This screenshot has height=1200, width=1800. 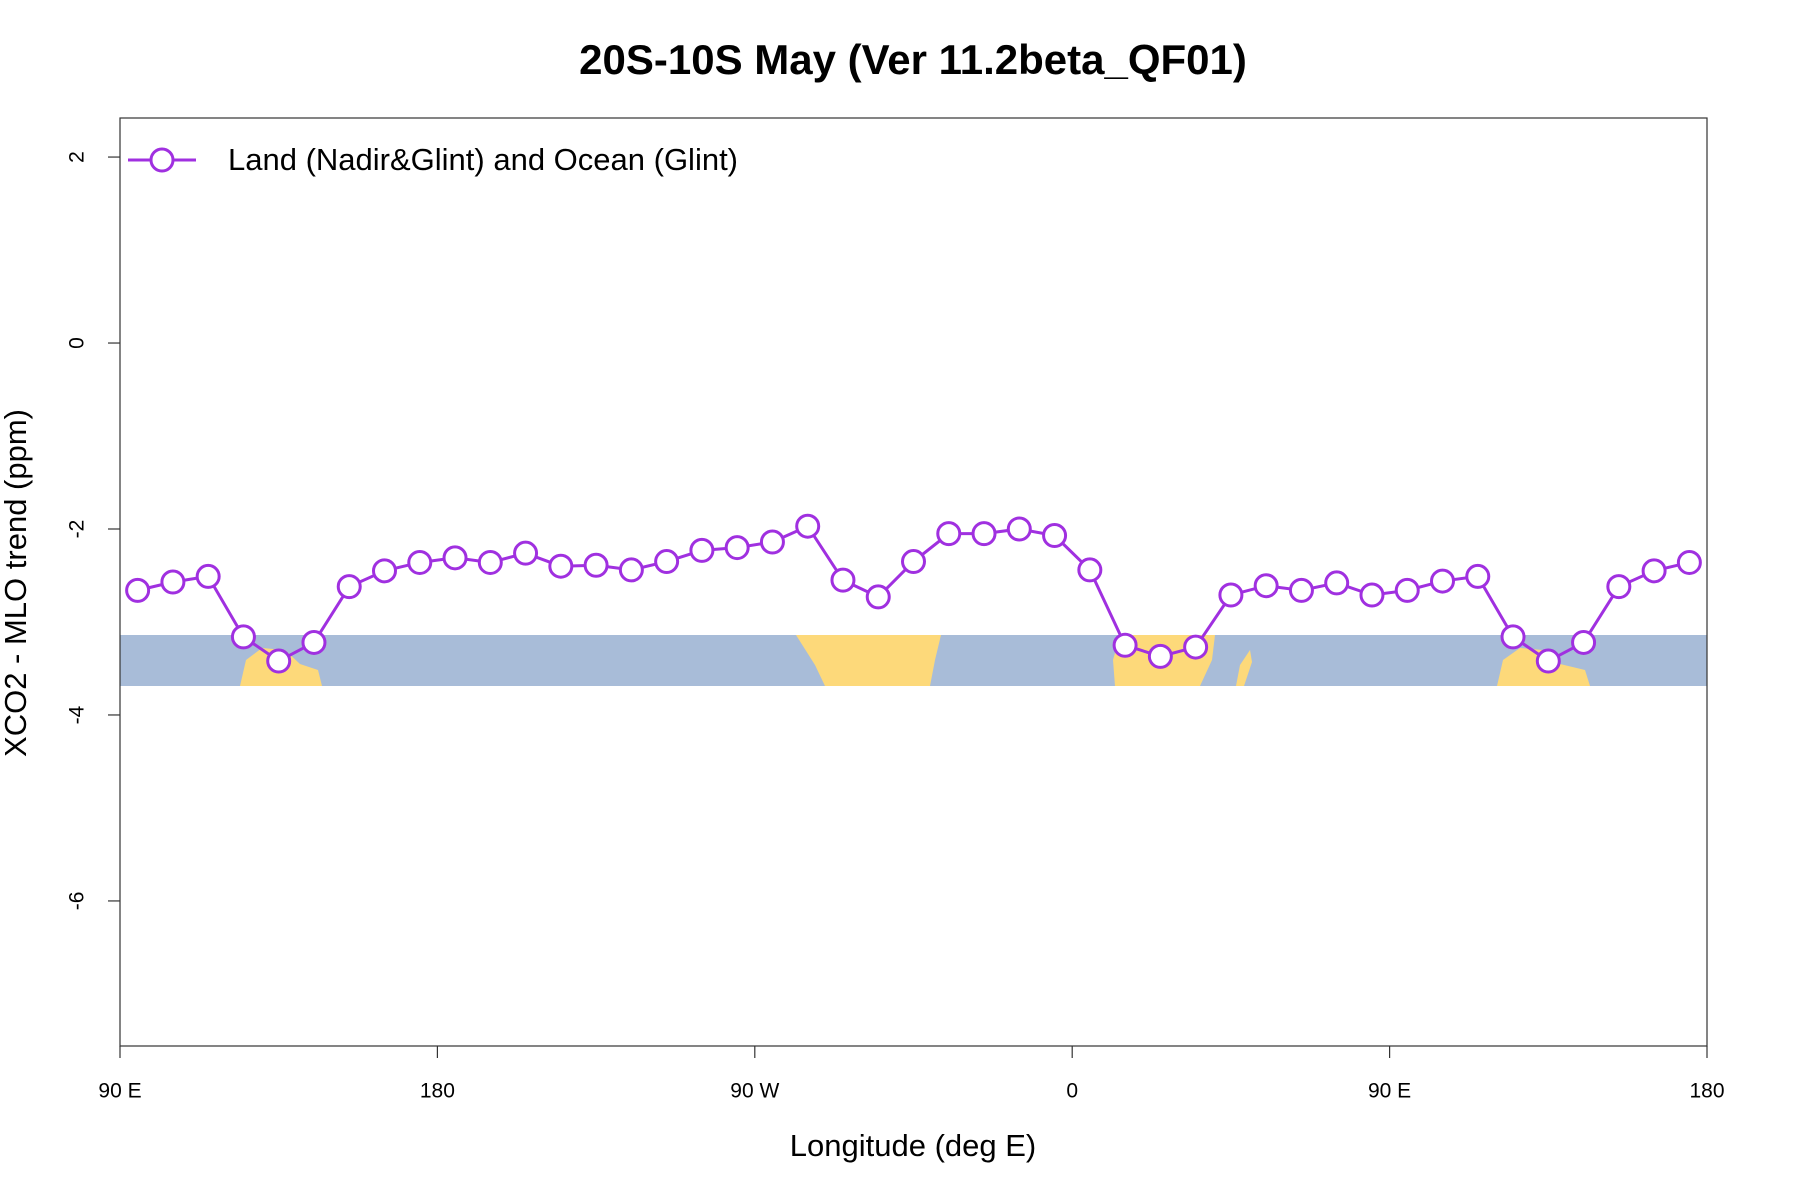 What do you see at coordinates (77, 157) in the screenshot?
I see `y-tick-label: 2` at bounding box center [77, 157].